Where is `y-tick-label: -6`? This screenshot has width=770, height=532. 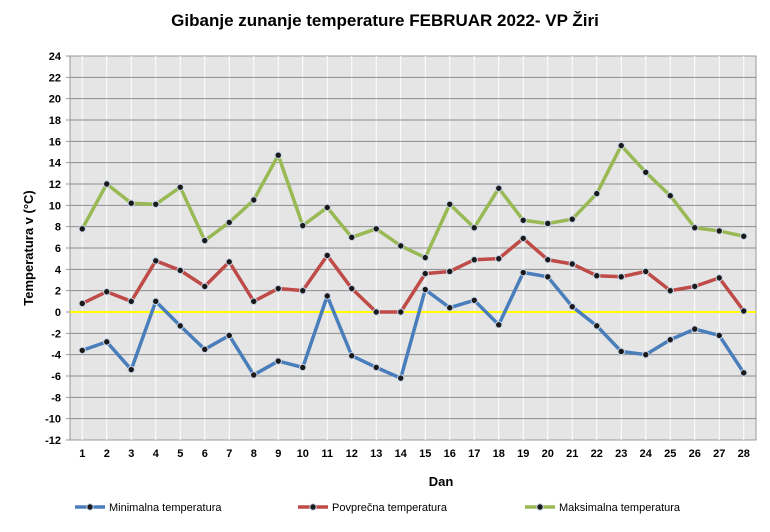 y-tick-label: -6 is located at coordinates (56, 377).